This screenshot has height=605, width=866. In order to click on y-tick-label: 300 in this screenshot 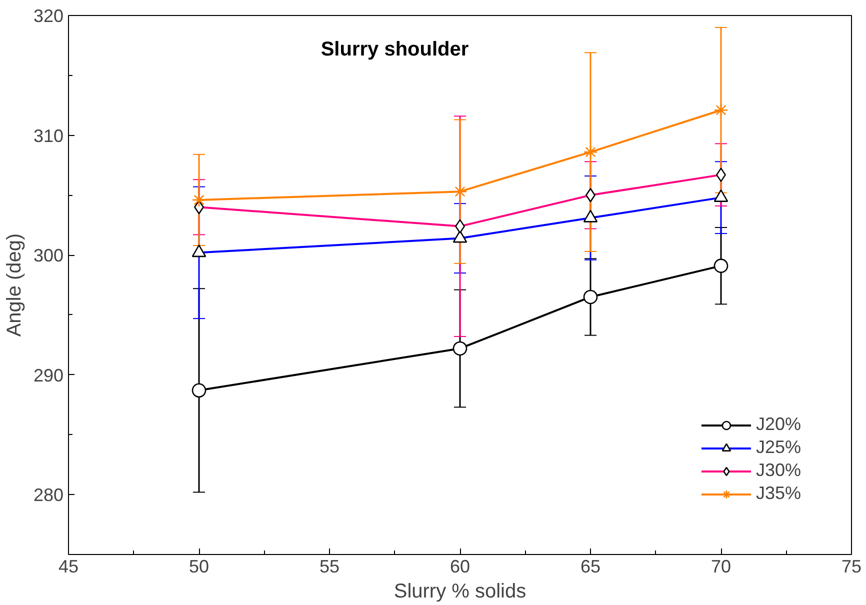, I will do `click(48, 256)`.